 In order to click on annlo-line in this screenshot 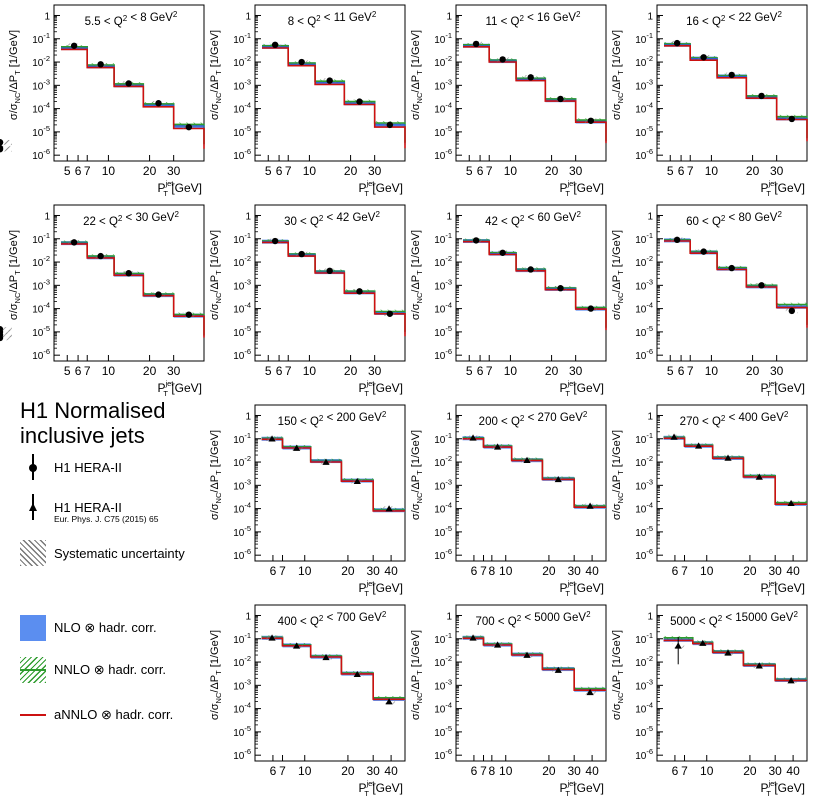, I will do `click(736, 284)`.